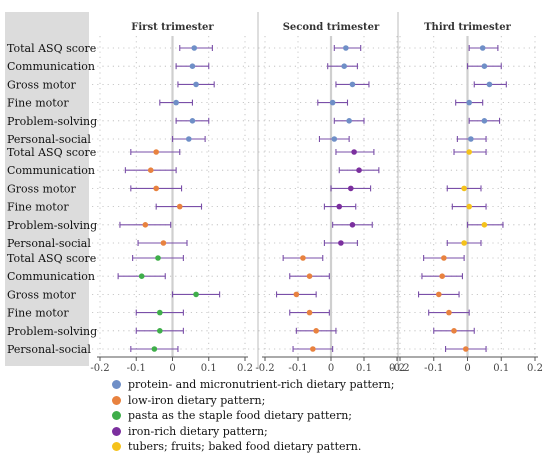 The image size is (550, 455). What do you see at coordinates (331, 27) in the screenshot?
I see `panel-title: Second trimester` at bounding box center [331, 27].